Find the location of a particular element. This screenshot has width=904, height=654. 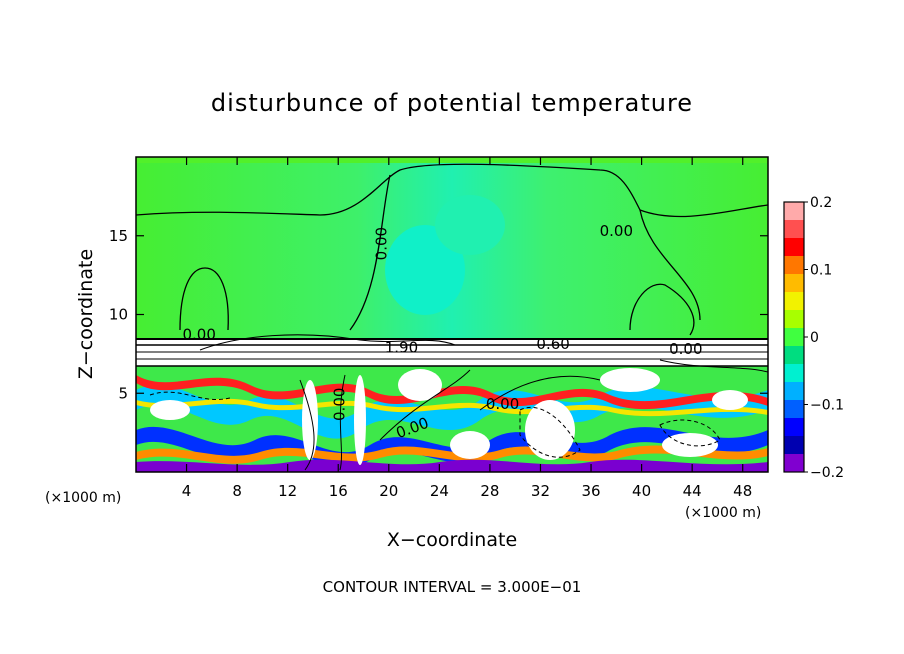

colorbar: 0.2 0.1 0 −0.1 −0.2 is located at coordinates (813, 338).